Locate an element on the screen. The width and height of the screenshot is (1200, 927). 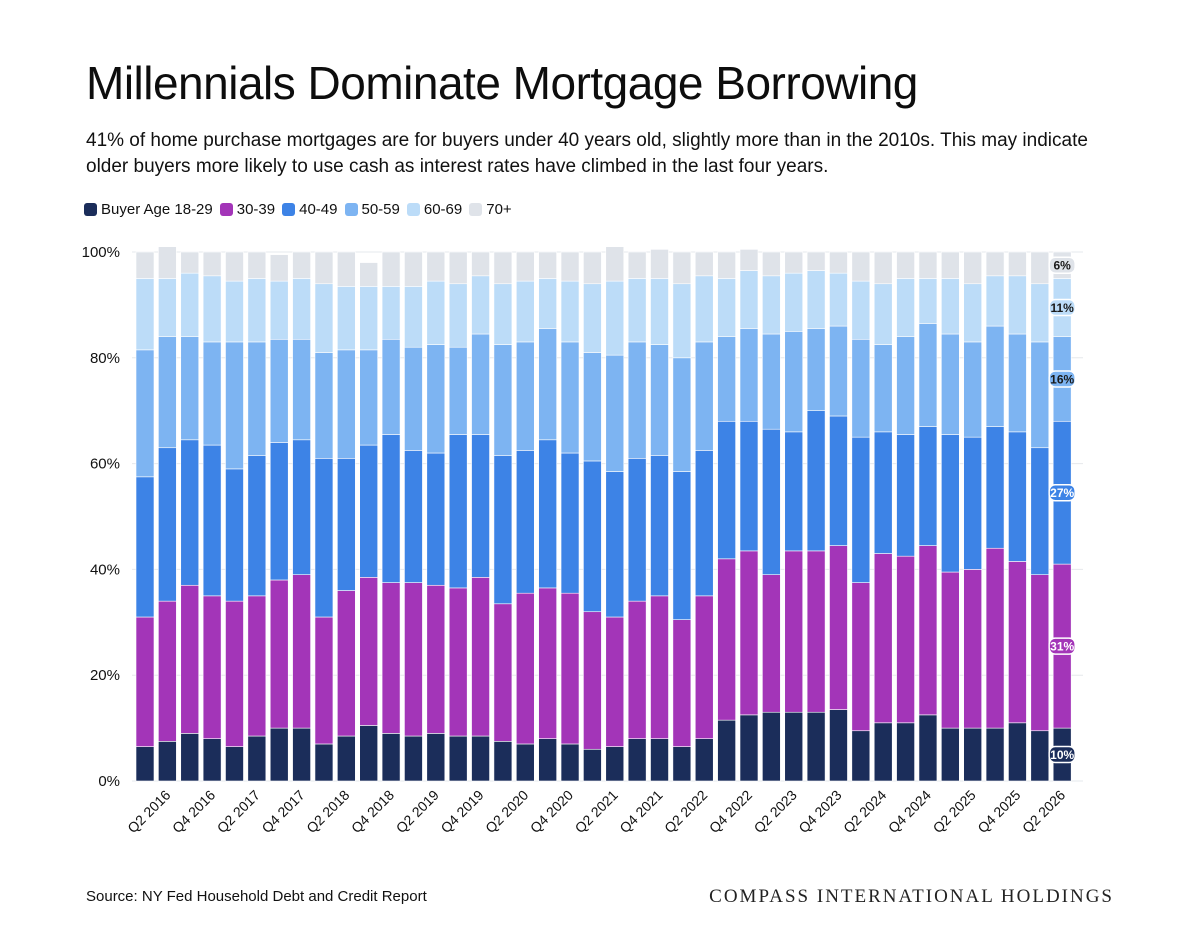
x-tick-label: Q4 2022 is located at coordinates (730, 811).